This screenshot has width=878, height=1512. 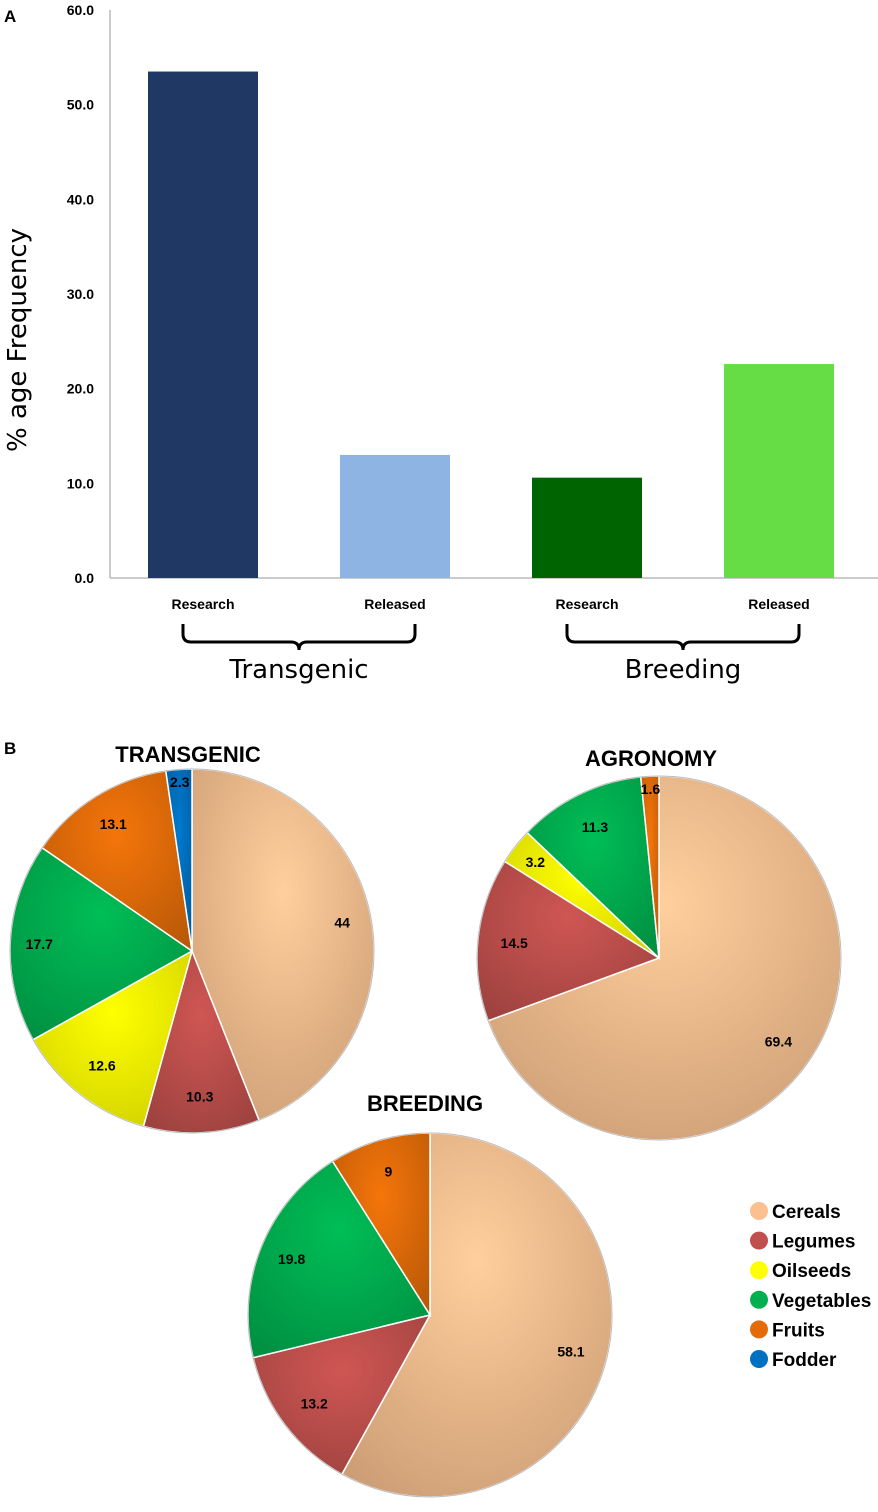 What do you see at coordinates (299, 637) in the screenshot?
I see `group-bracket-transgenic` at bounding box center [299, 637].